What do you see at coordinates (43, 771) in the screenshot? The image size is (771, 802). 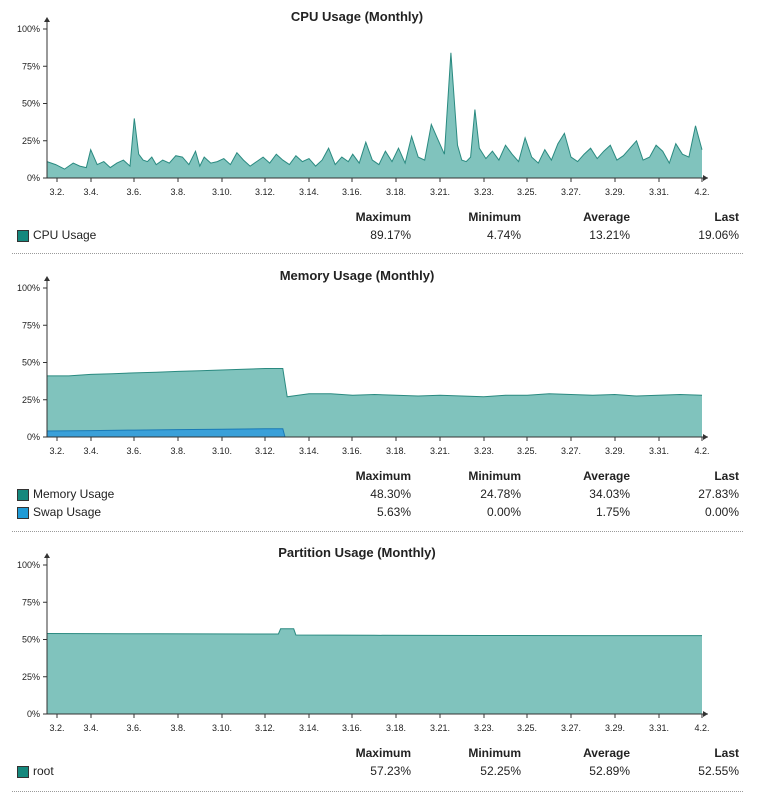 I see `legend-label-root: root` at bounding box center [43, 771].